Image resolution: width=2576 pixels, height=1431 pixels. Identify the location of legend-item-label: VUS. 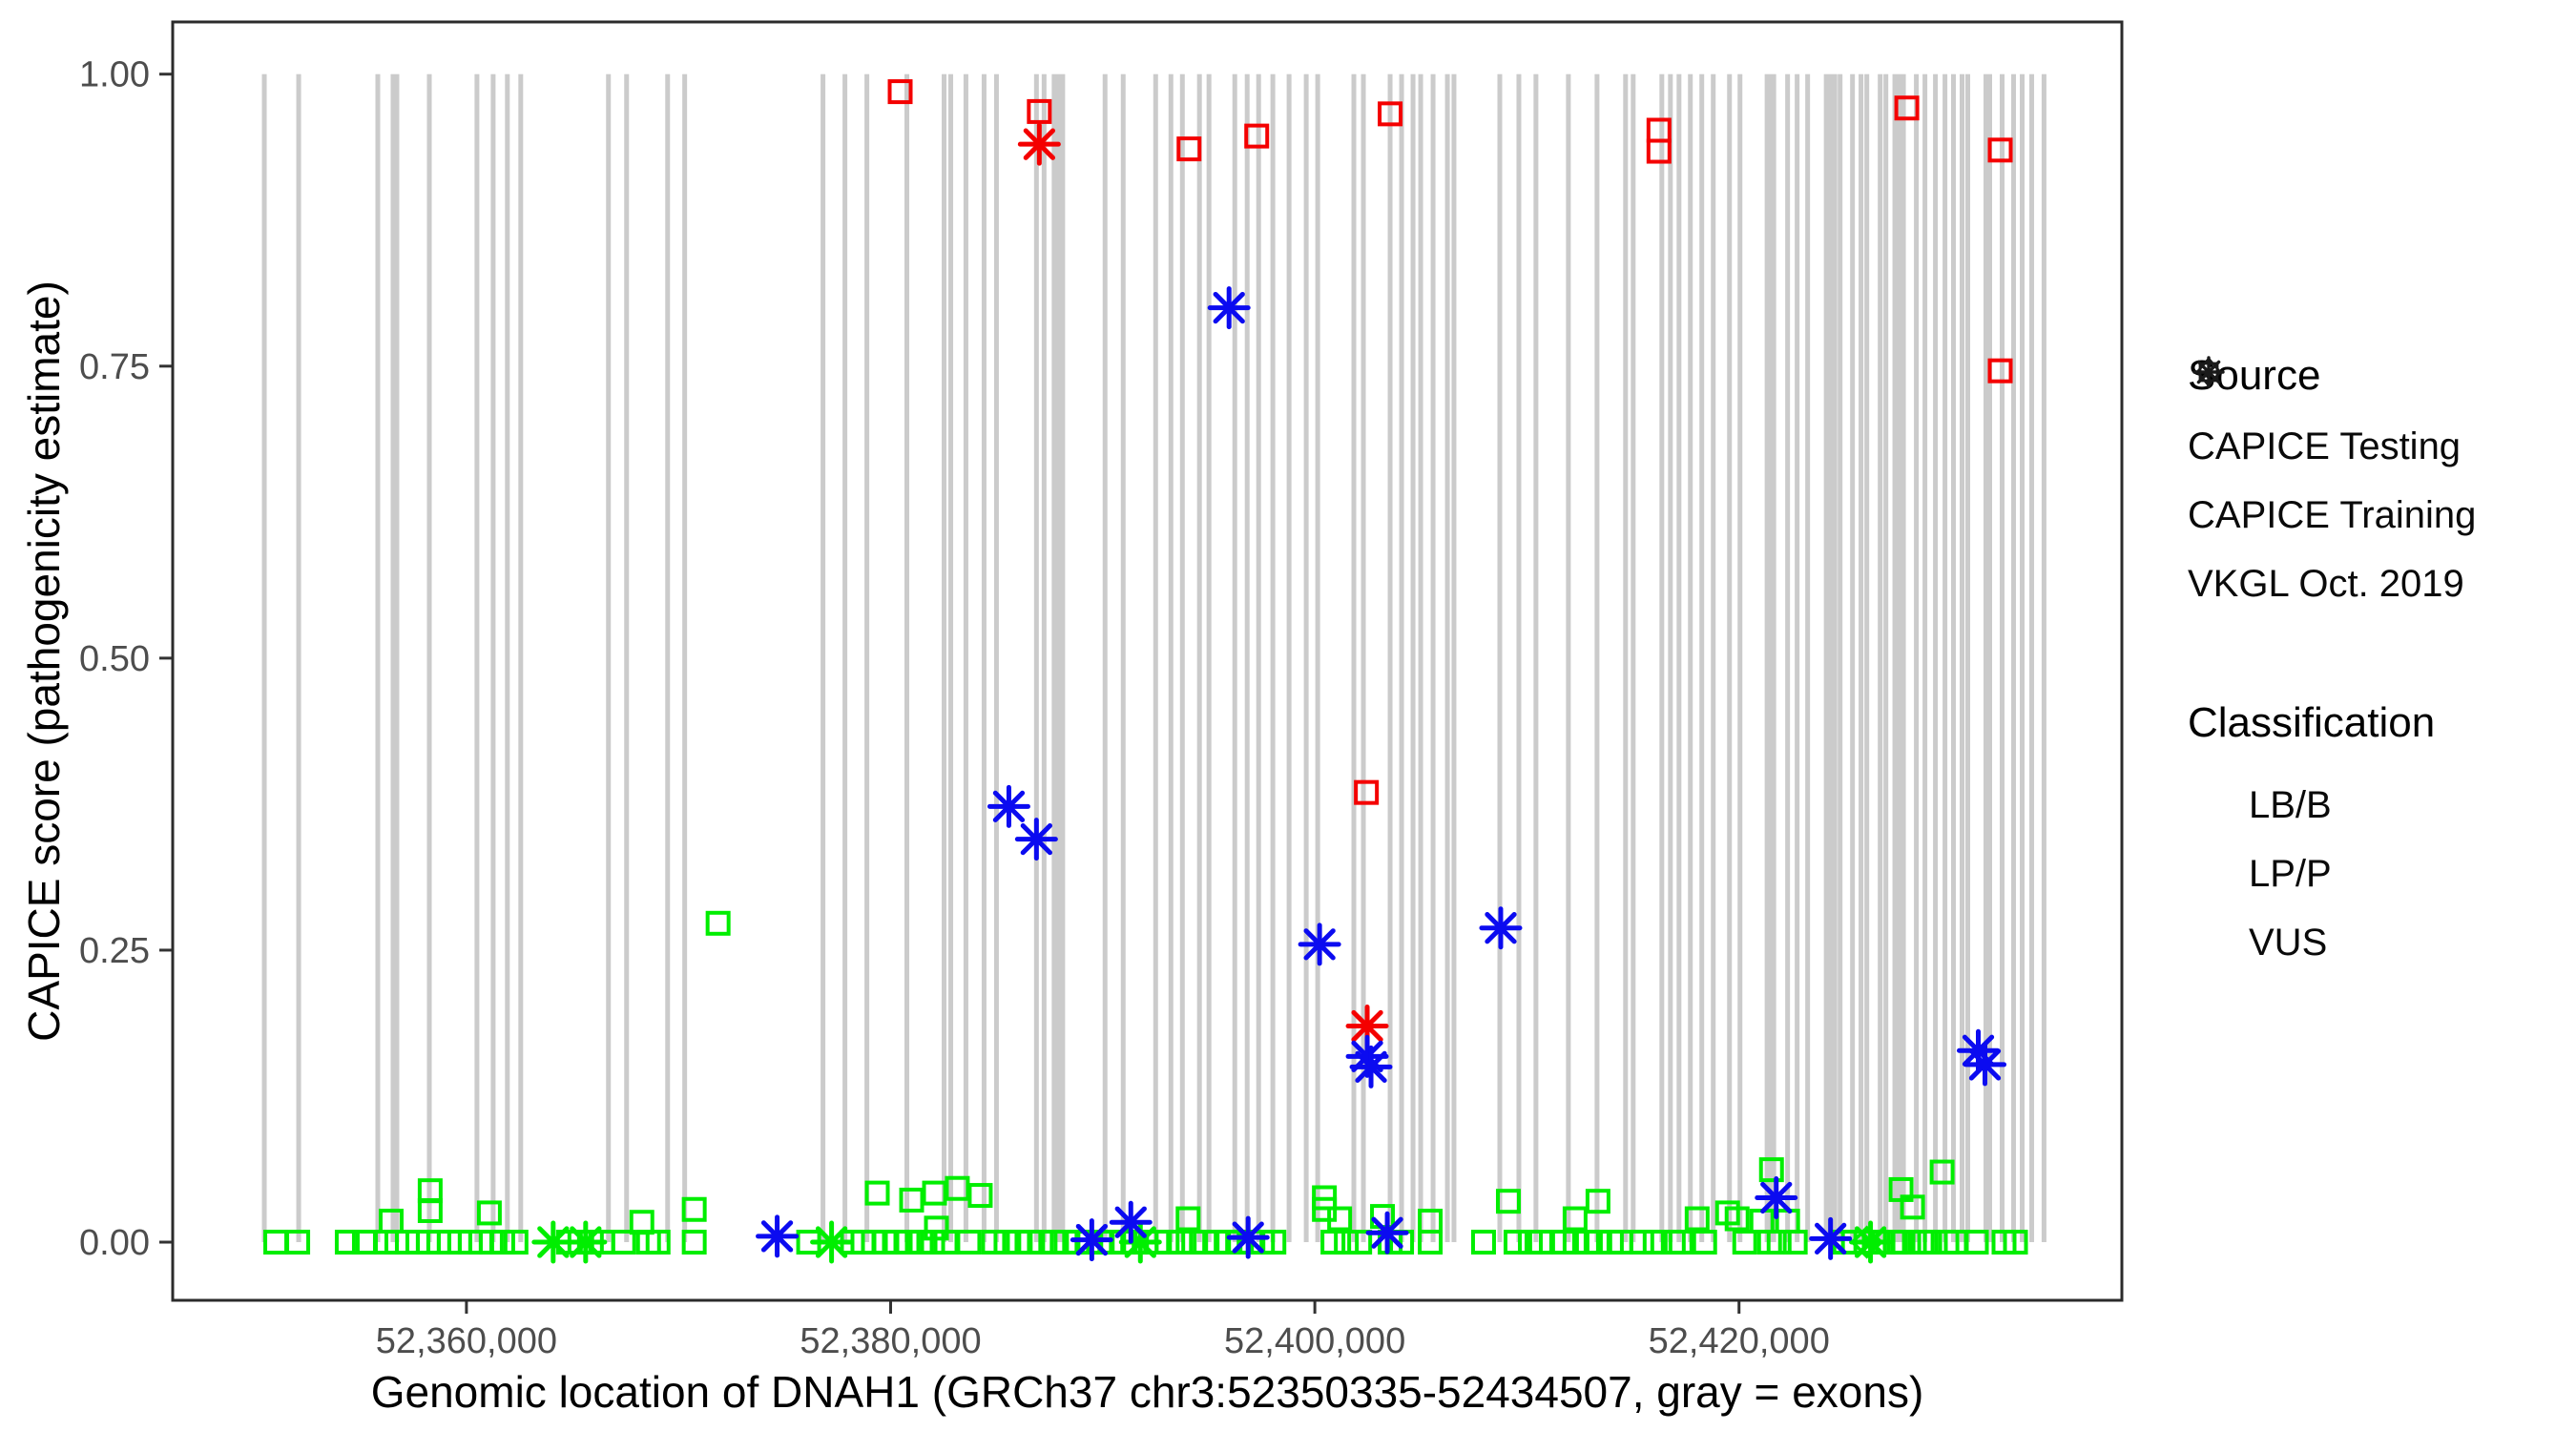
(2288, 942).